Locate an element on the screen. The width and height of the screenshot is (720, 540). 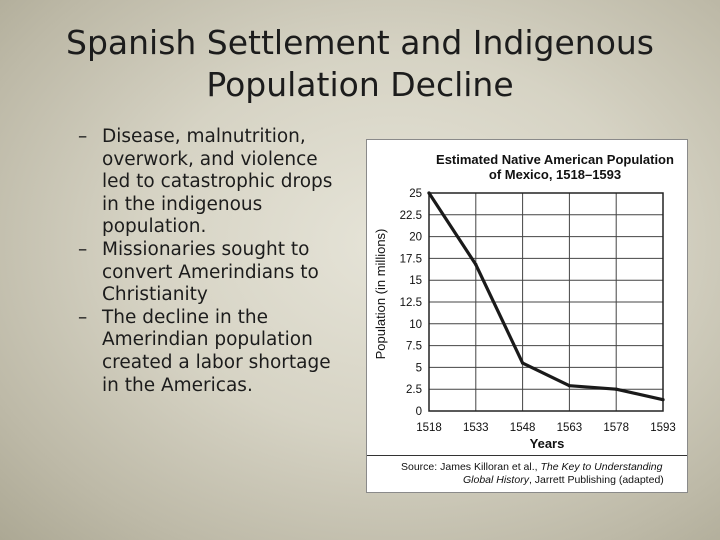
series-layer is located at coordinates (546, 296).